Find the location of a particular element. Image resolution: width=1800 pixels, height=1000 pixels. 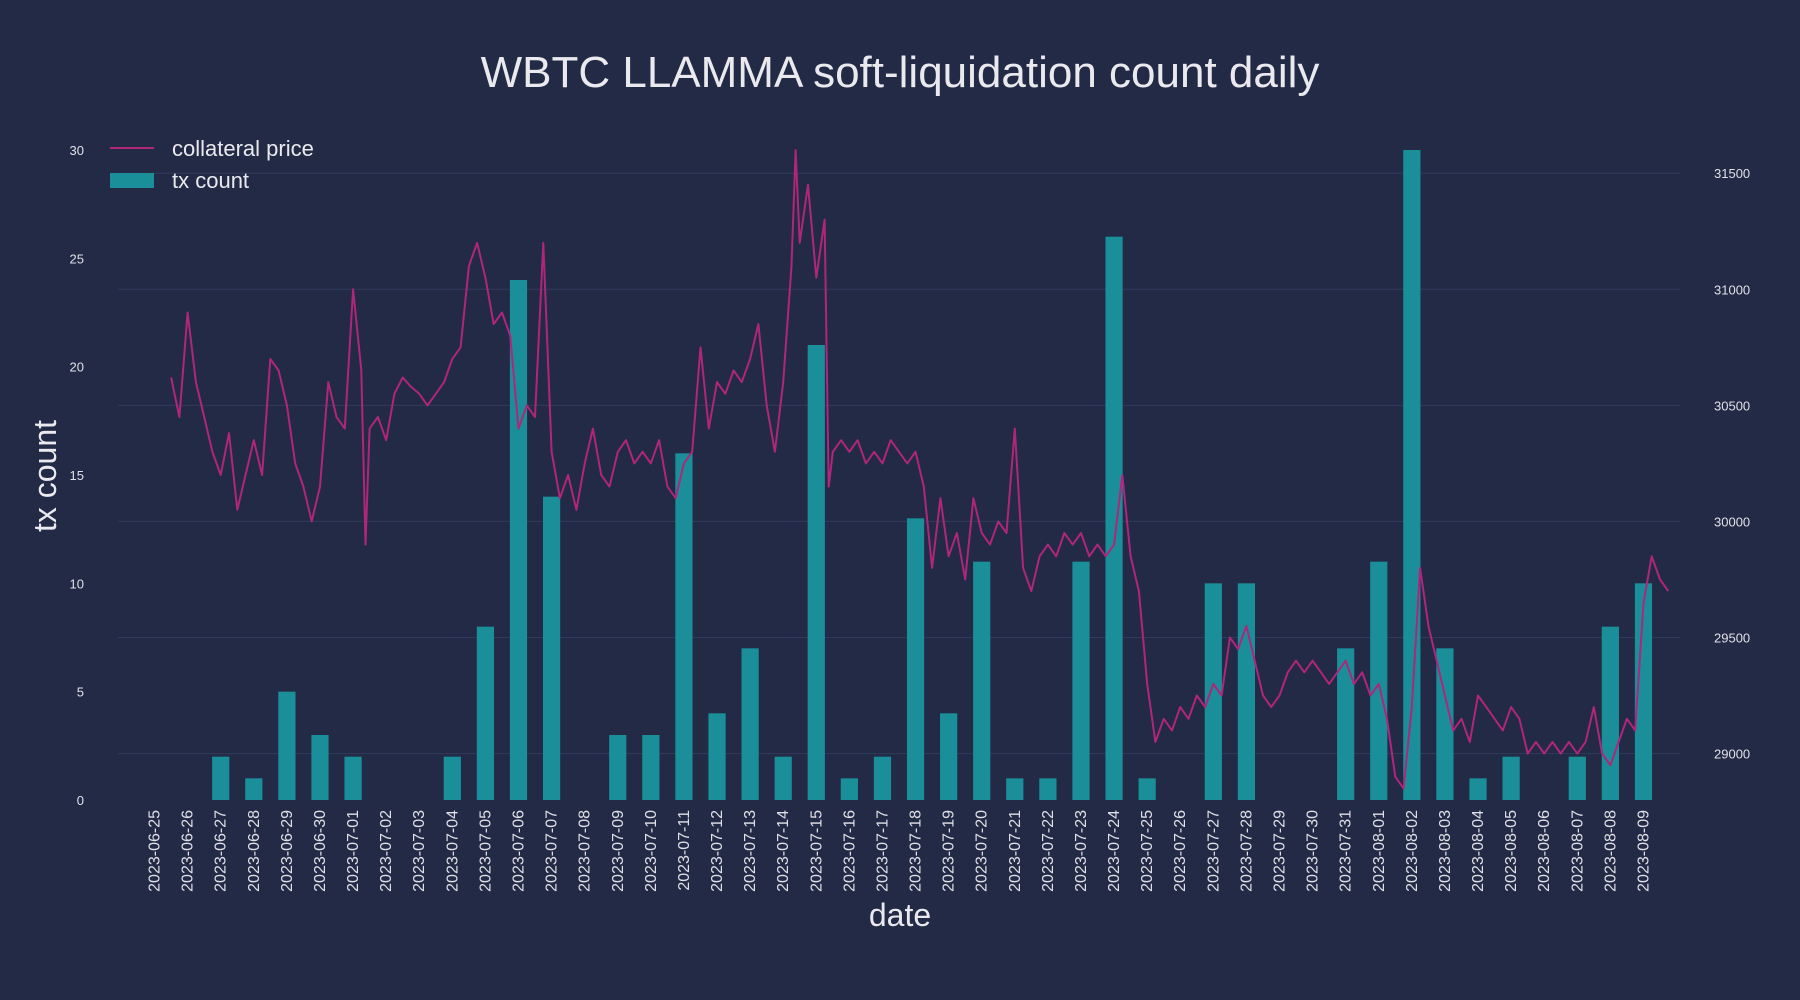

x-tick-label: 2023-07-02 is located at coordinates (386, 851).